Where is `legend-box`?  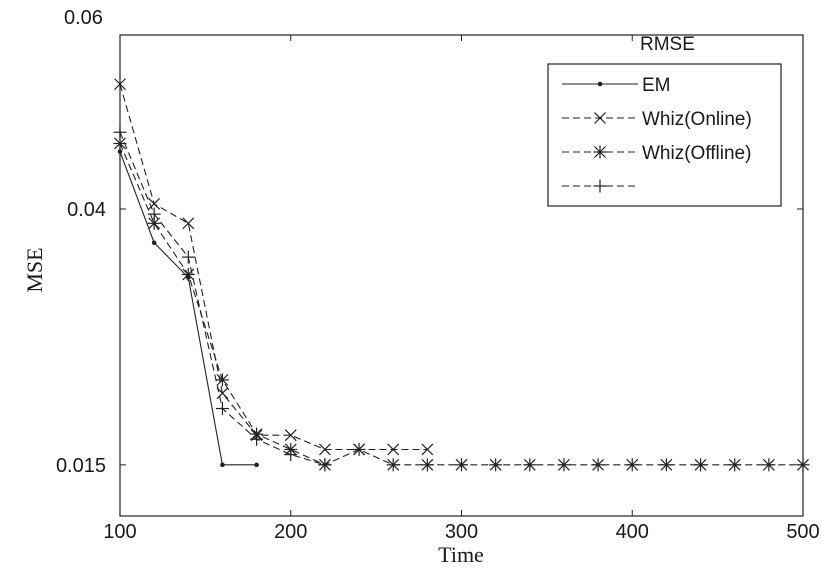
legend-box is located at coordinates (664, 135).